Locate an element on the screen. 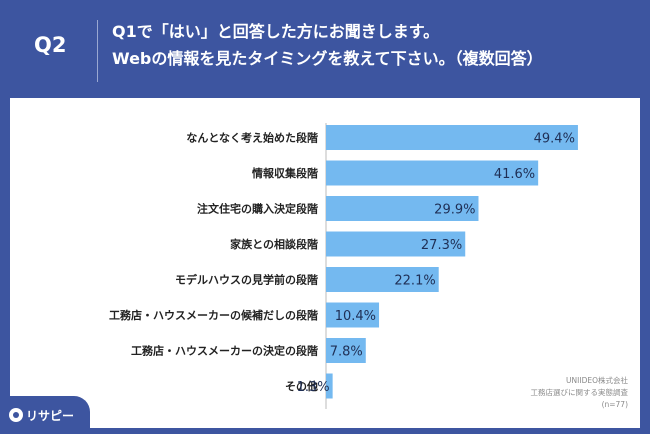 The width and height of the screenshot is (650, 434). question-line-1: Q1で「はい」と回答した方にお聞きします。 is located at coordinates (276, 31).